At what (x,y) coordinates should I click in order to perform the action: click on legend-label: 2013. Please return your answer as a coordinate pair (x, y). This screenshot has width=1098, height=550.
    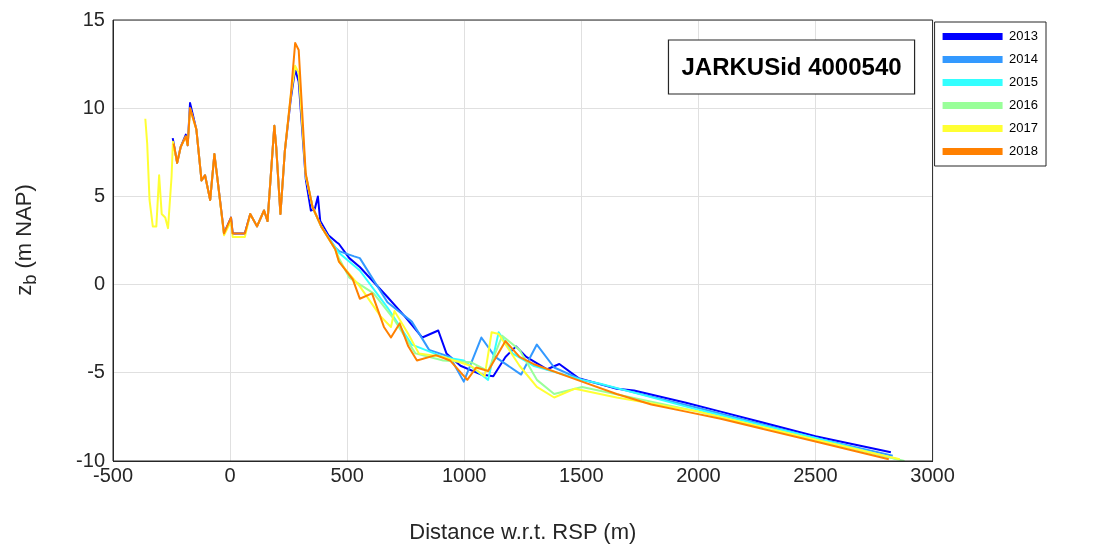
    Looking at the image, I should click on (1023, 36).